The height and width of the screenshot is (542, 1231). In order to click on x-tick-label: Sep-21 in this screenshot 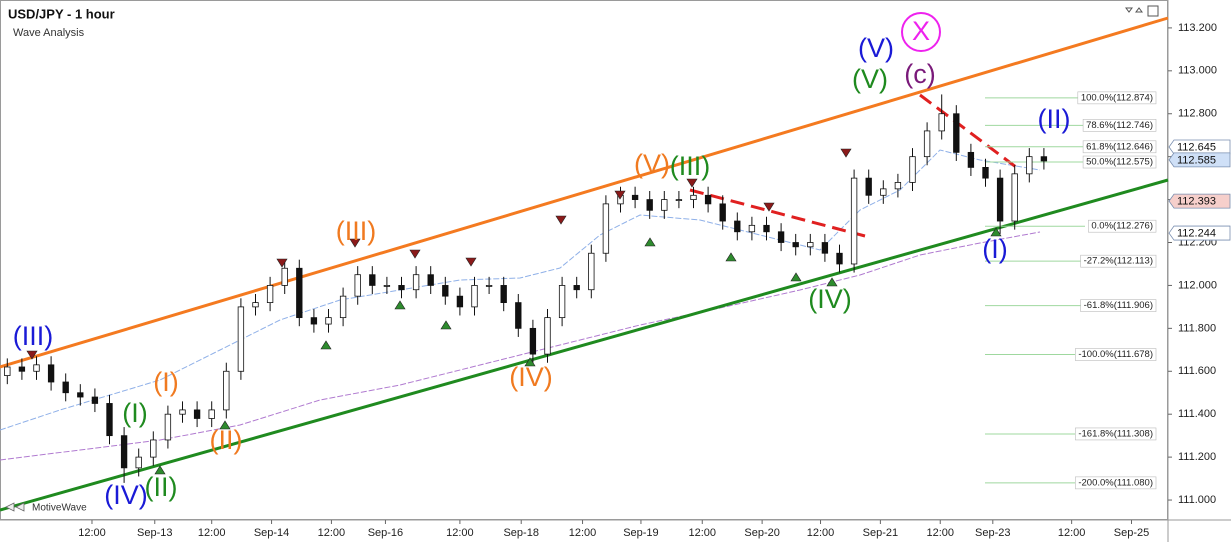, I will do `click(880, 533)`.